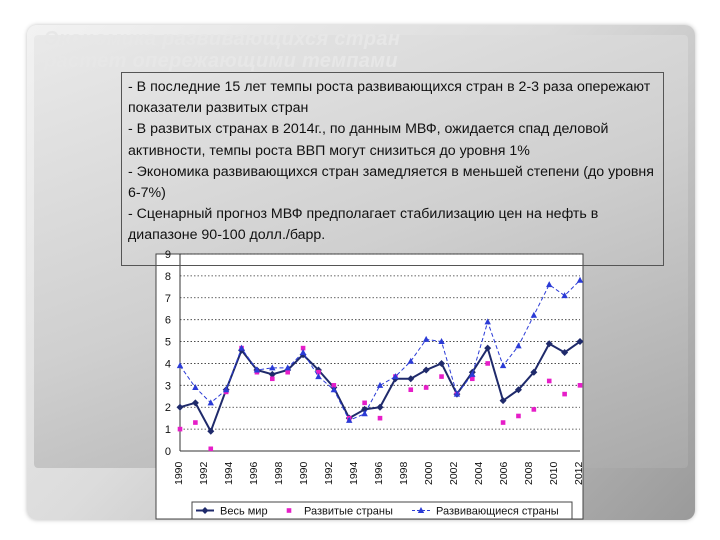 The image size is (720, 540). I want to click on y-tick-label: 4, so click(168, 364).